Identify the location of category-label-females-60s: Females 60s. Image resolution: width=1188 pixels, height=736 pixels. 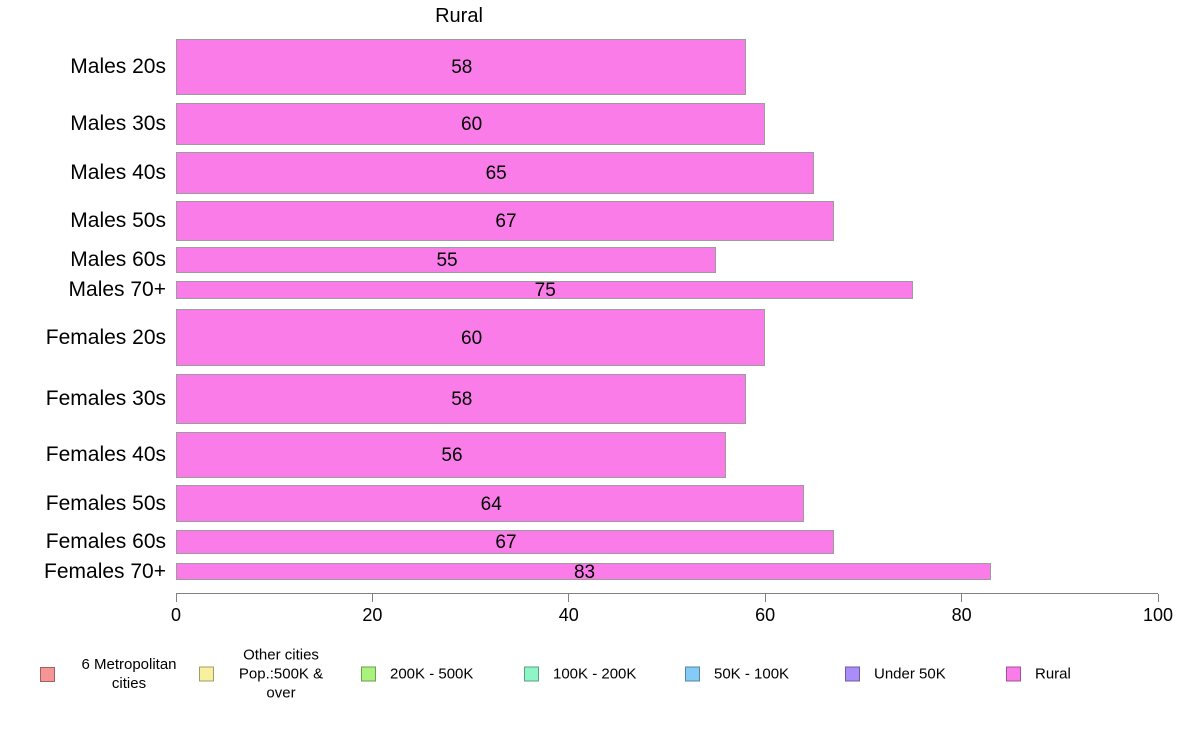
(105, 541).